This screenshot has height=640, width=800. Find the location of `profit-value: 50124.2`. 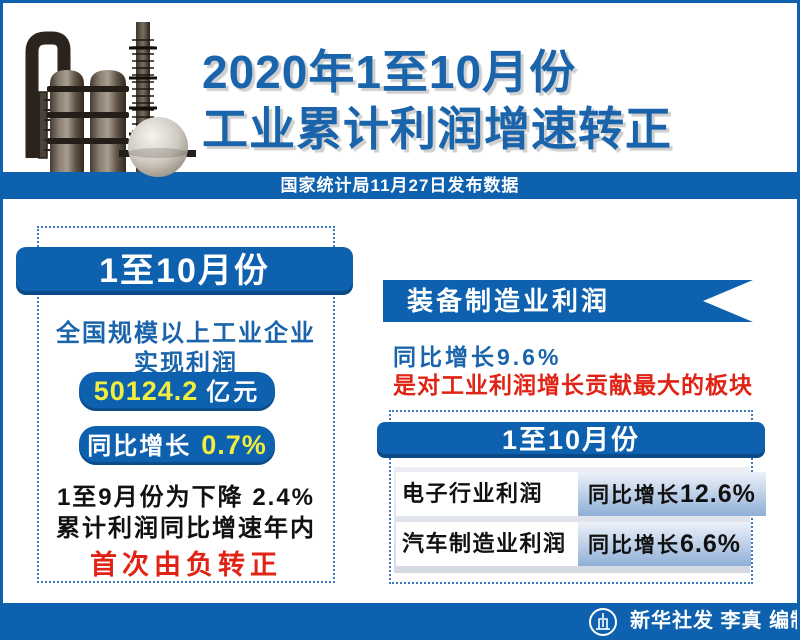

profit-value: 50124.2 is located at coordinates (146, 391).